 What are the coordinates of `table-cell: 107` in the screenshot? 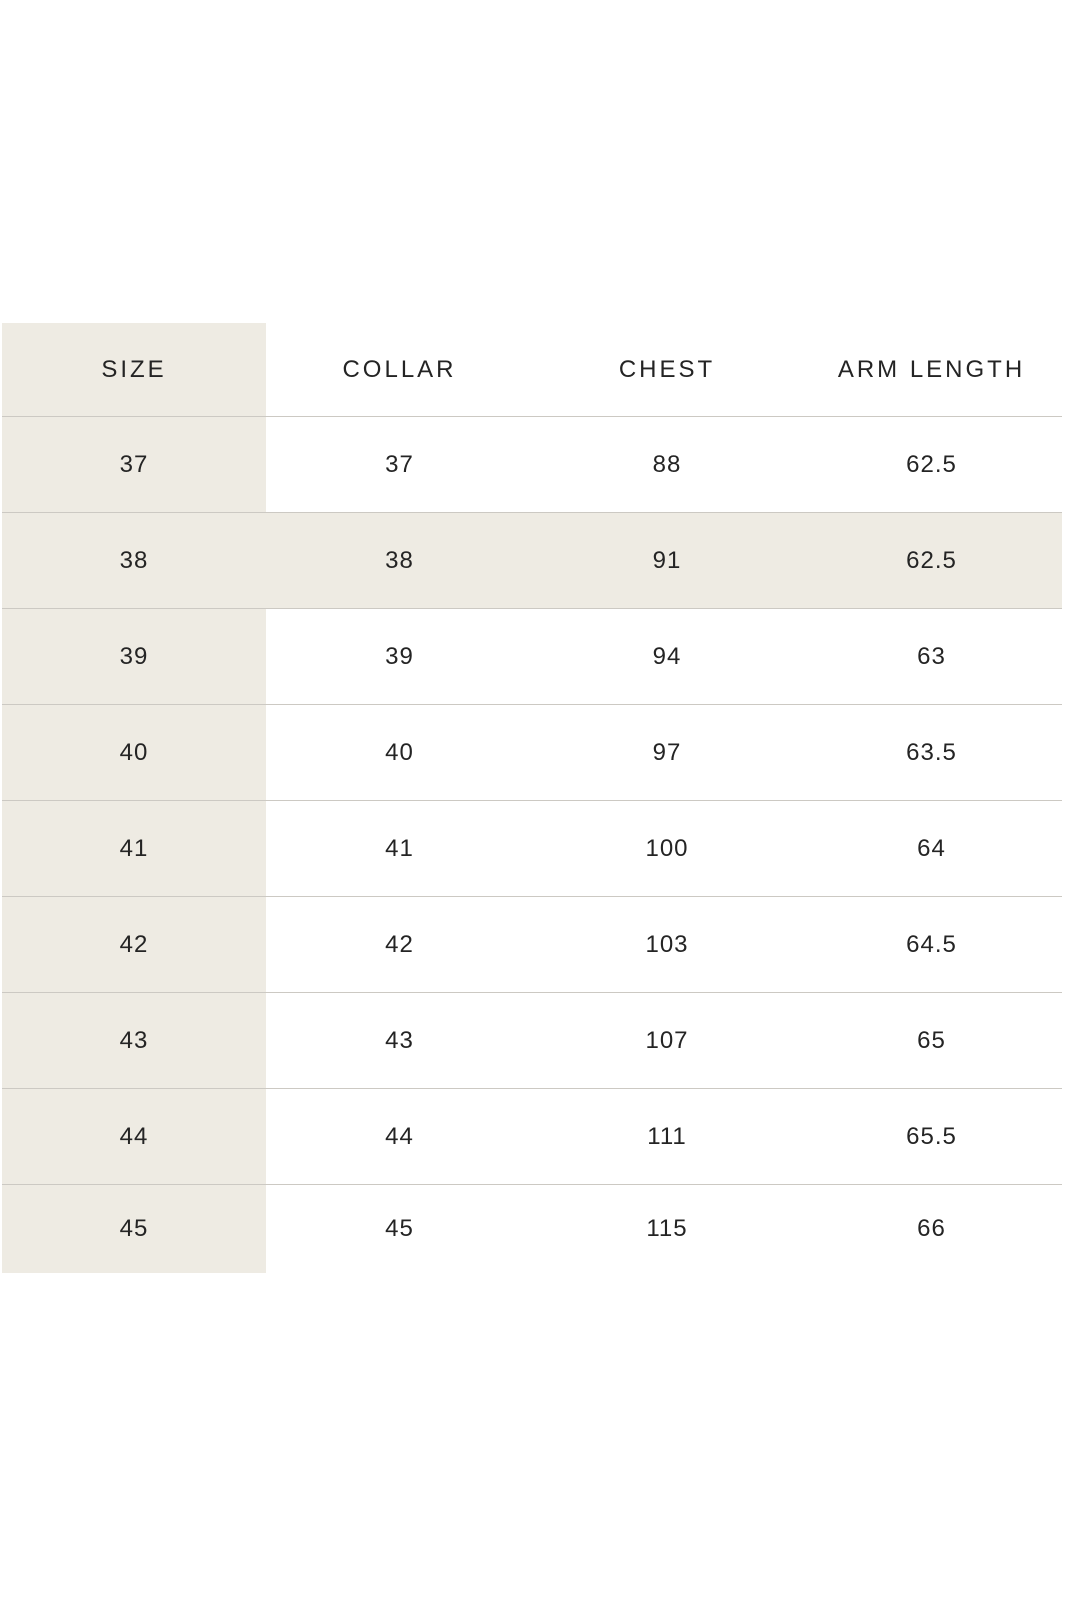 It's located at (667, 1040).